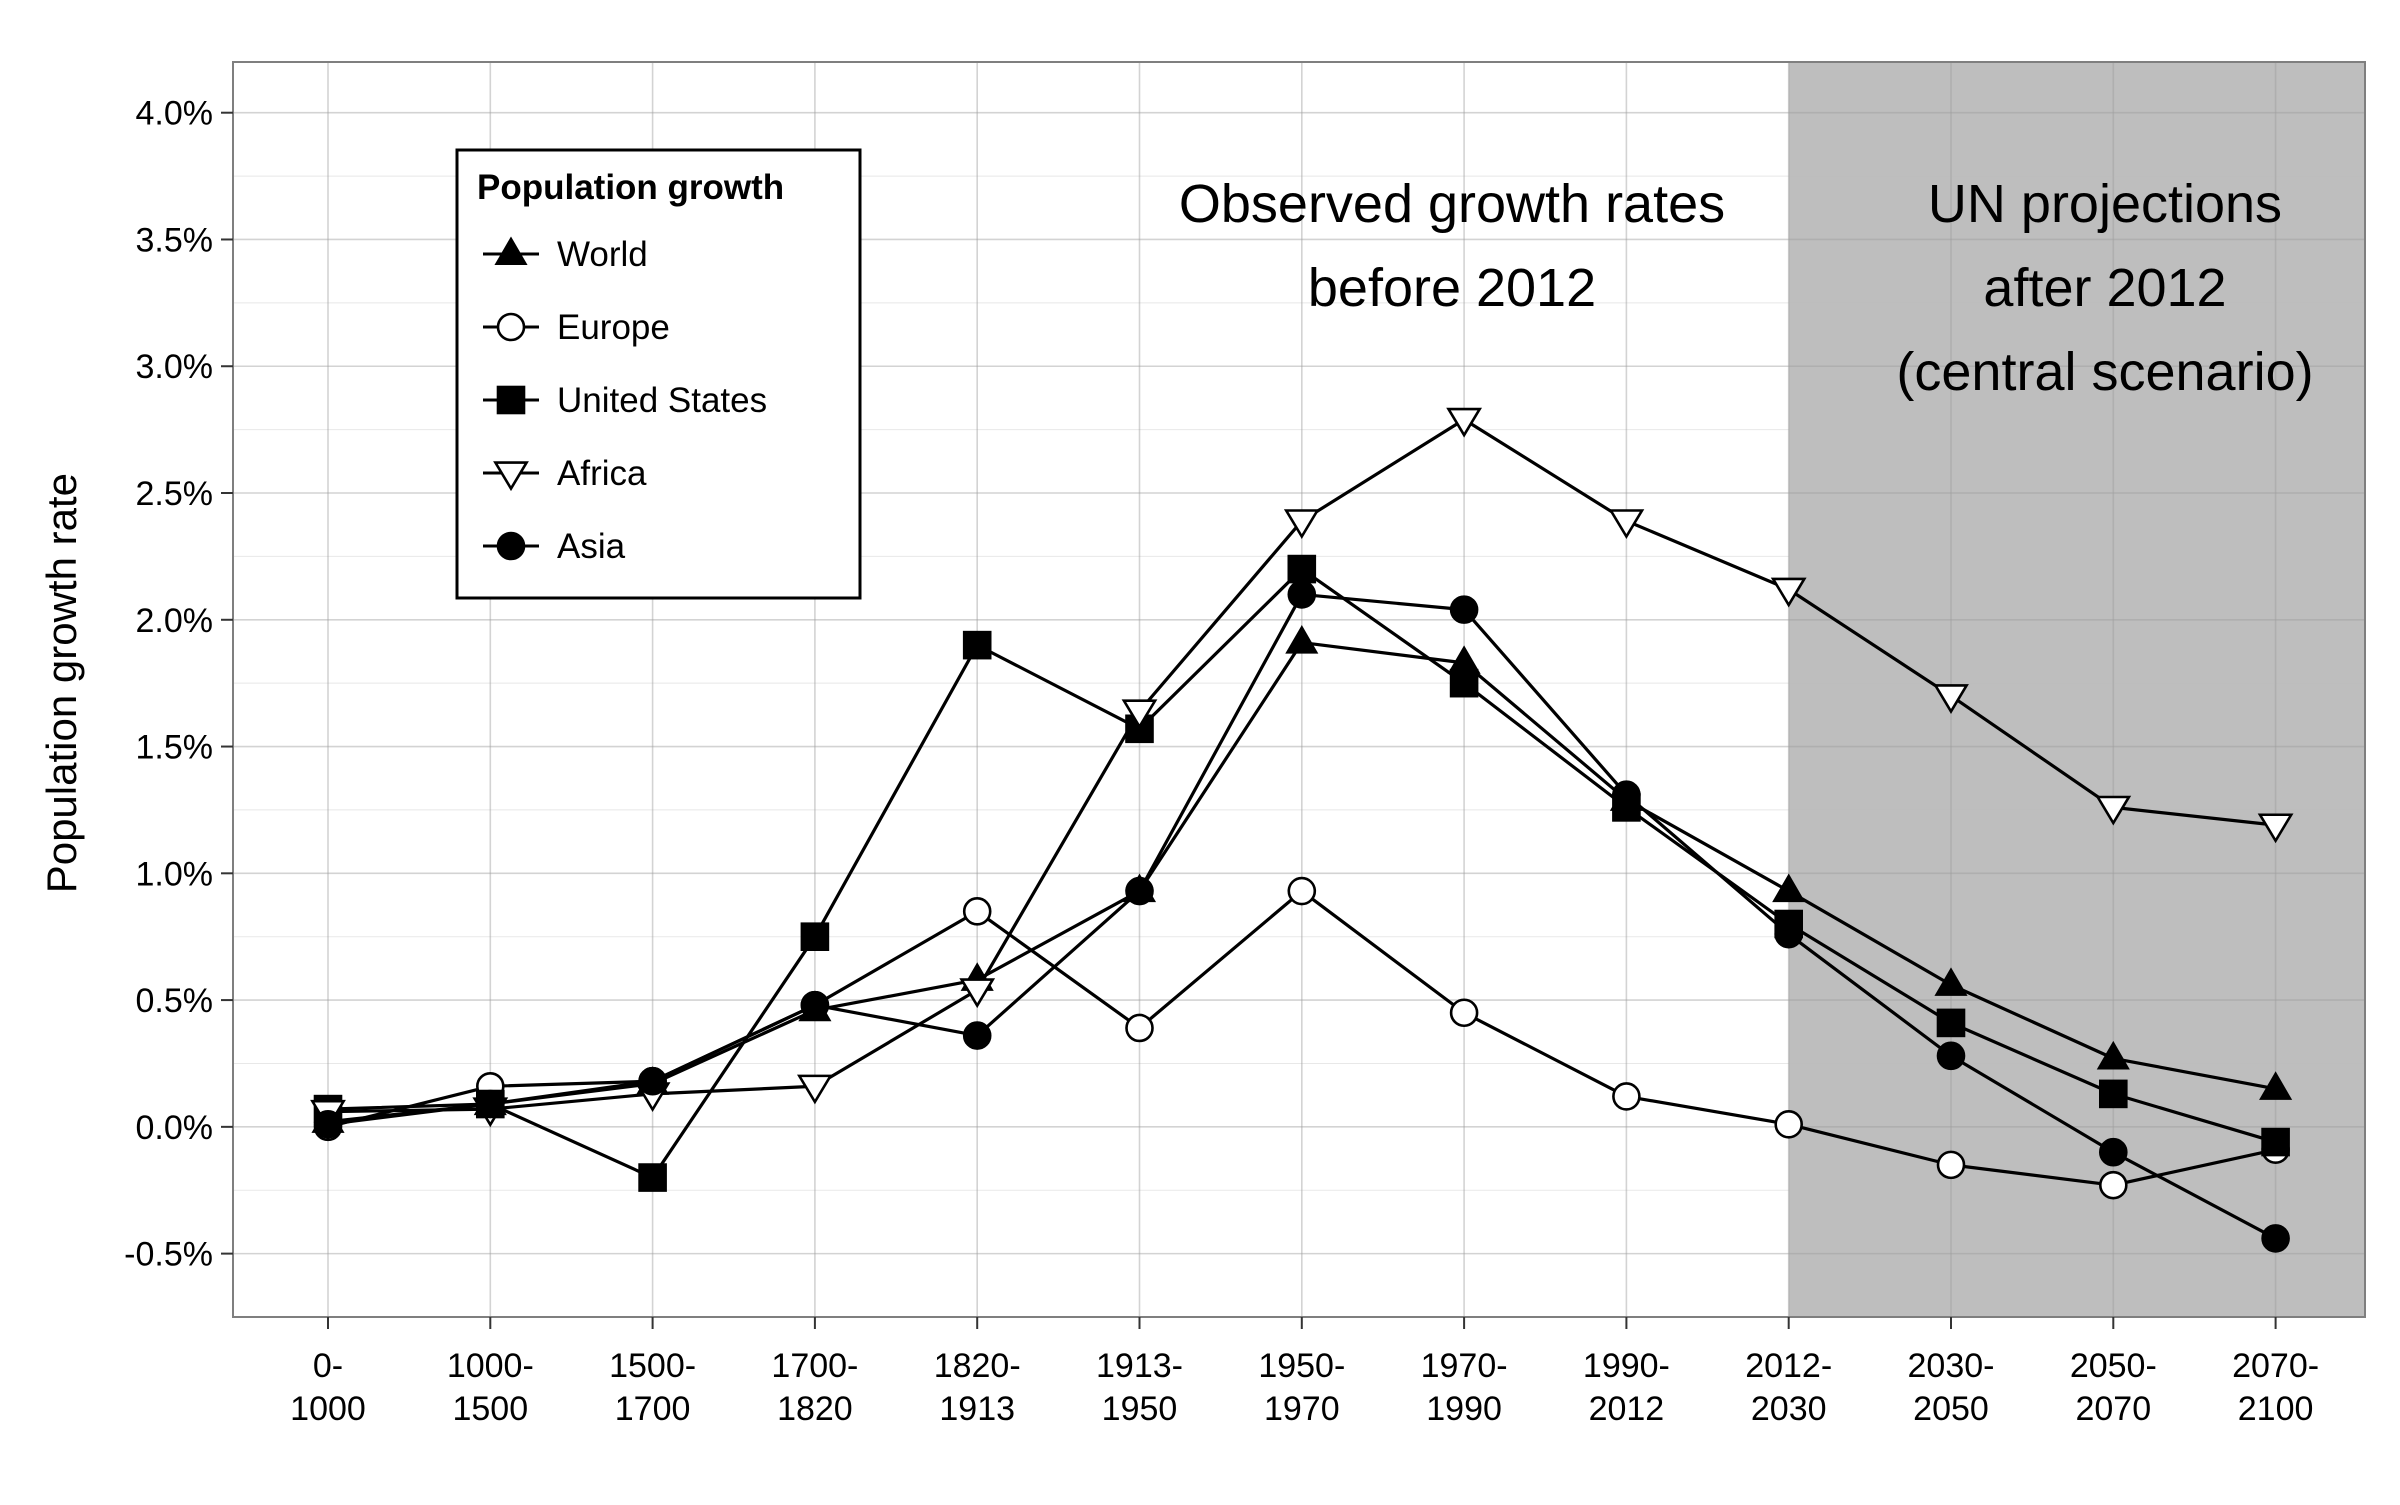 The width and height of the screenshot is (2400, 1505). Describe the element at coordinates (511, 251) in the screenshot. I see `legend-marker-world` at that location.